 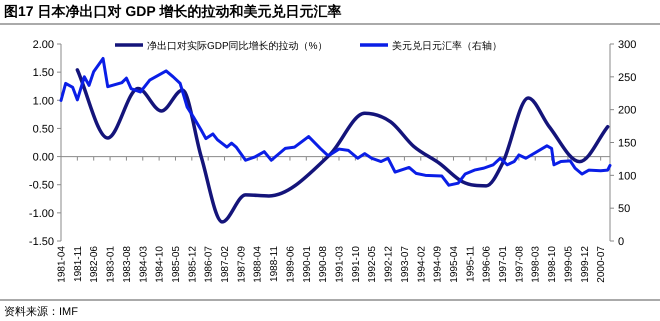 What do you see at coordinates (160, 264) in the screenshot?
I see `x-tick-label: 1984-10` at bounding box center [160, 264].